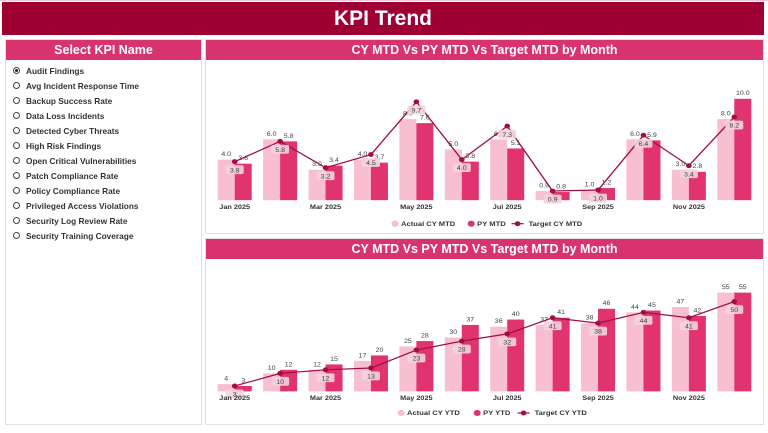 This screenshot has width=768, height=433. I want to click on kpi-option: Open Critical Vulnerabilities, so click(107, 160).